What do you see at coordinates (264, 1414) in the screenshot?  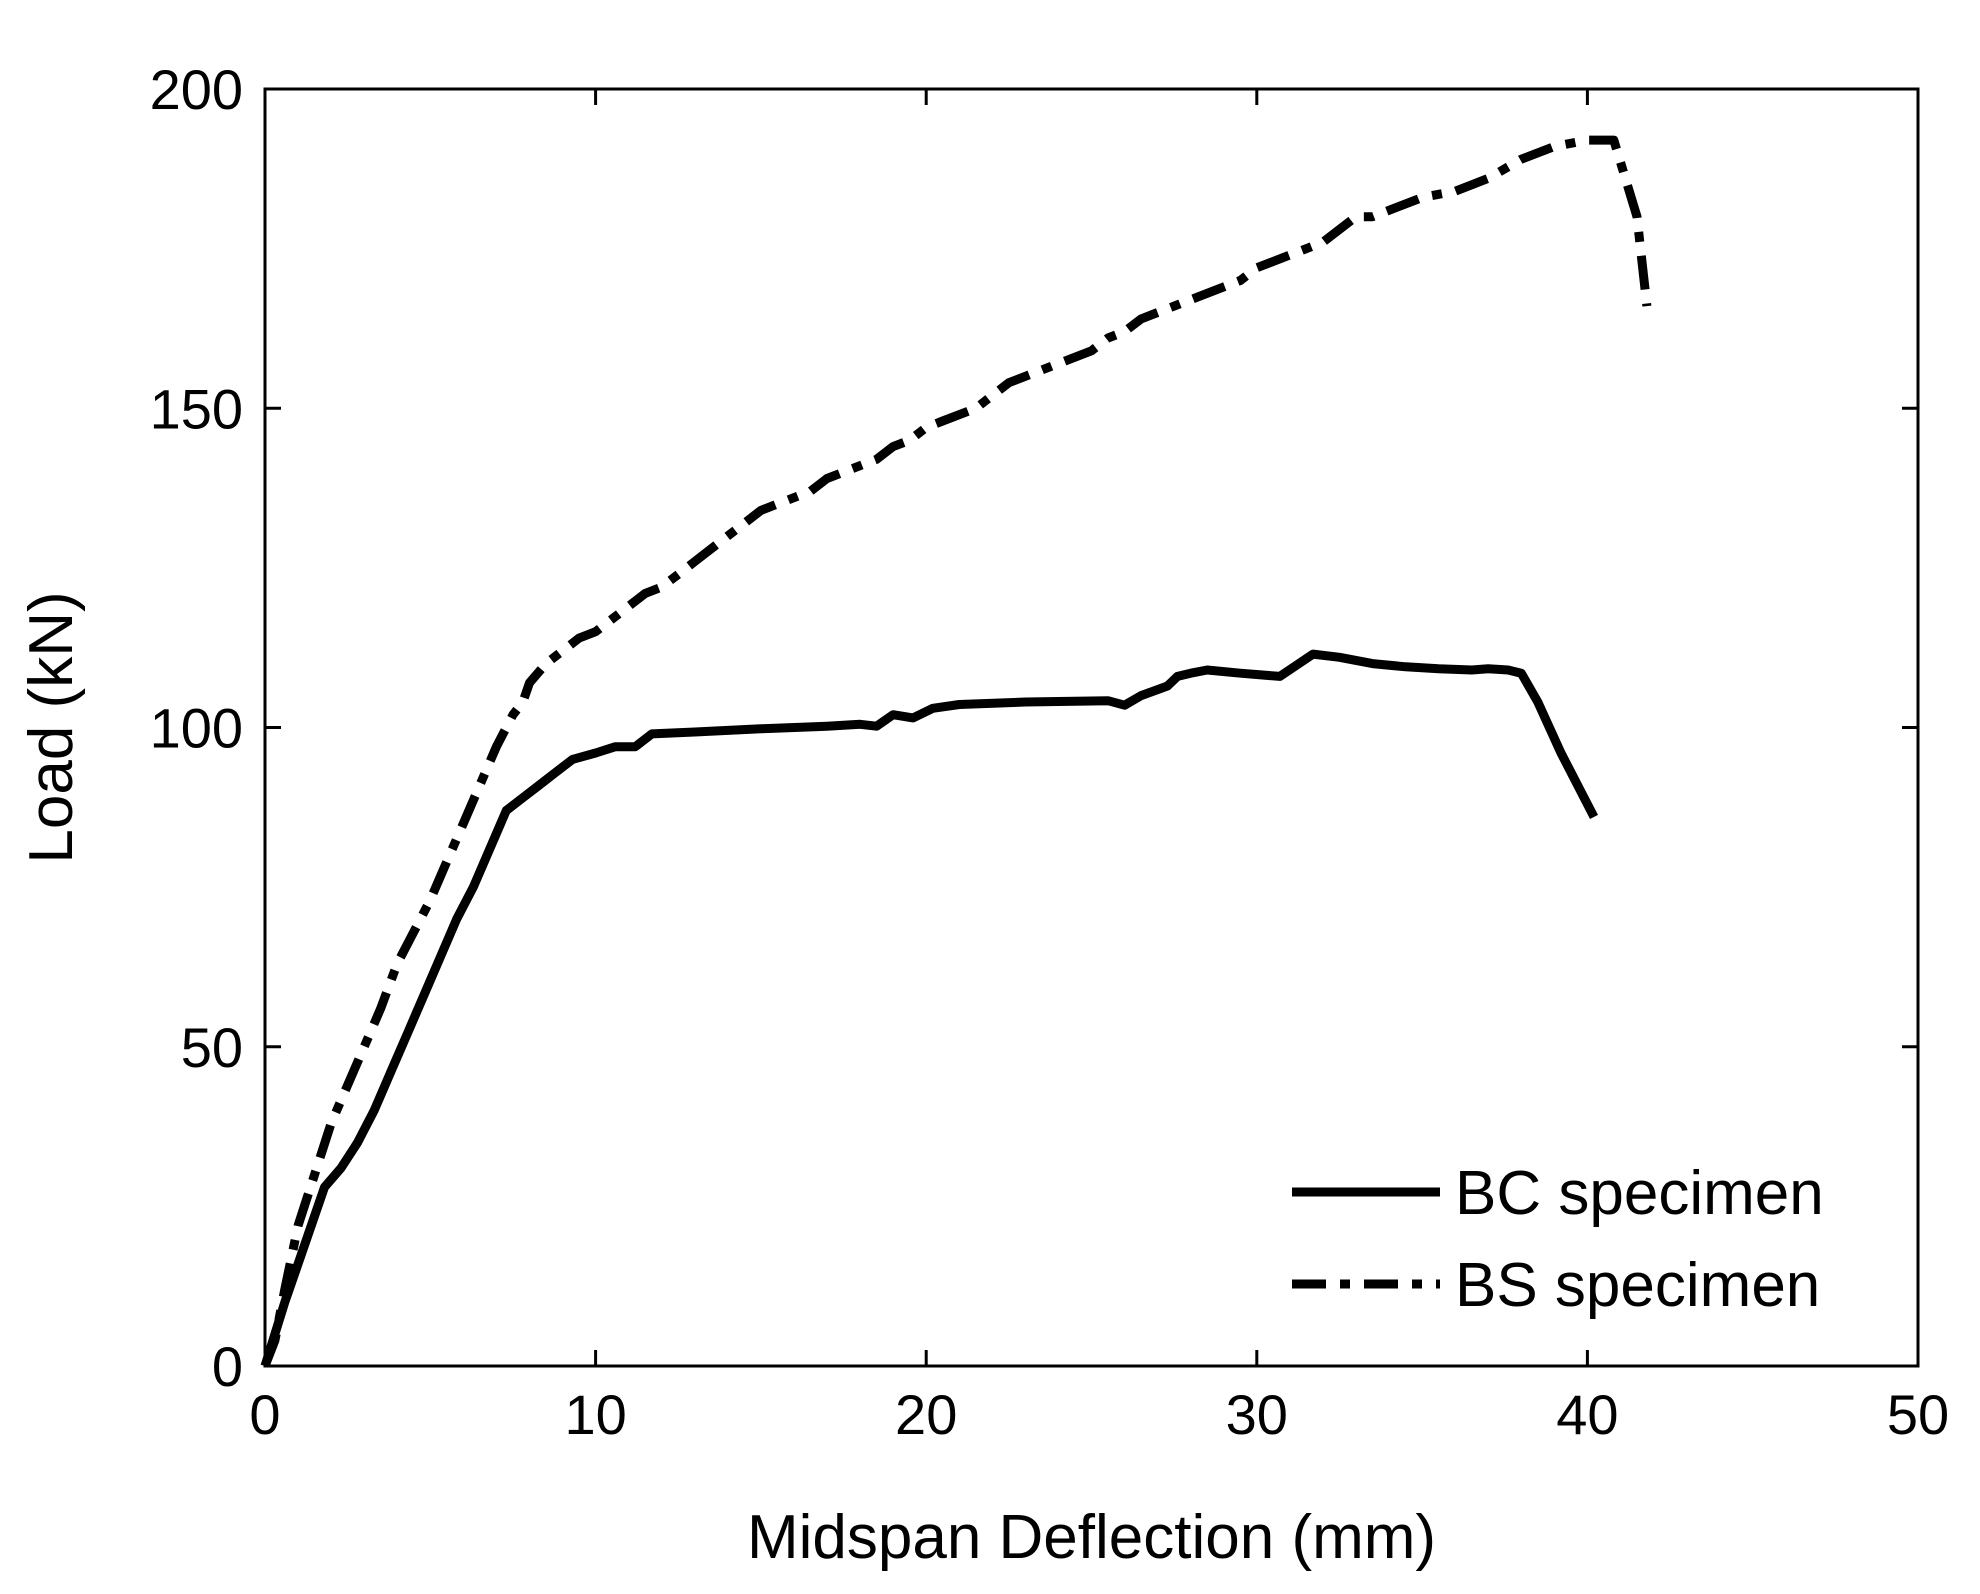 I see `x-tick-label: 0` at bounding box center [264, 1414].